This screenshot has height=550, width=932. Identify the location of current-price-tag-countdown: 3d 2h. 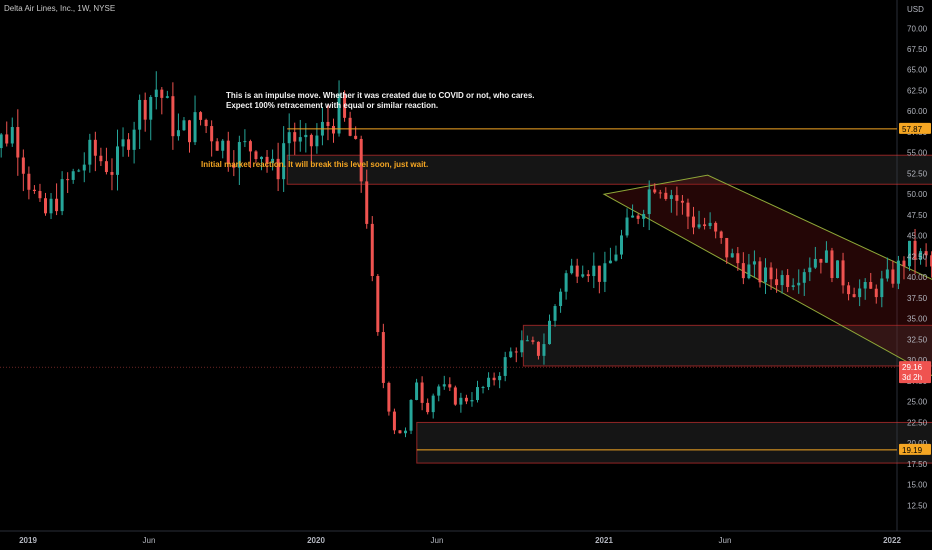
(912, 377).